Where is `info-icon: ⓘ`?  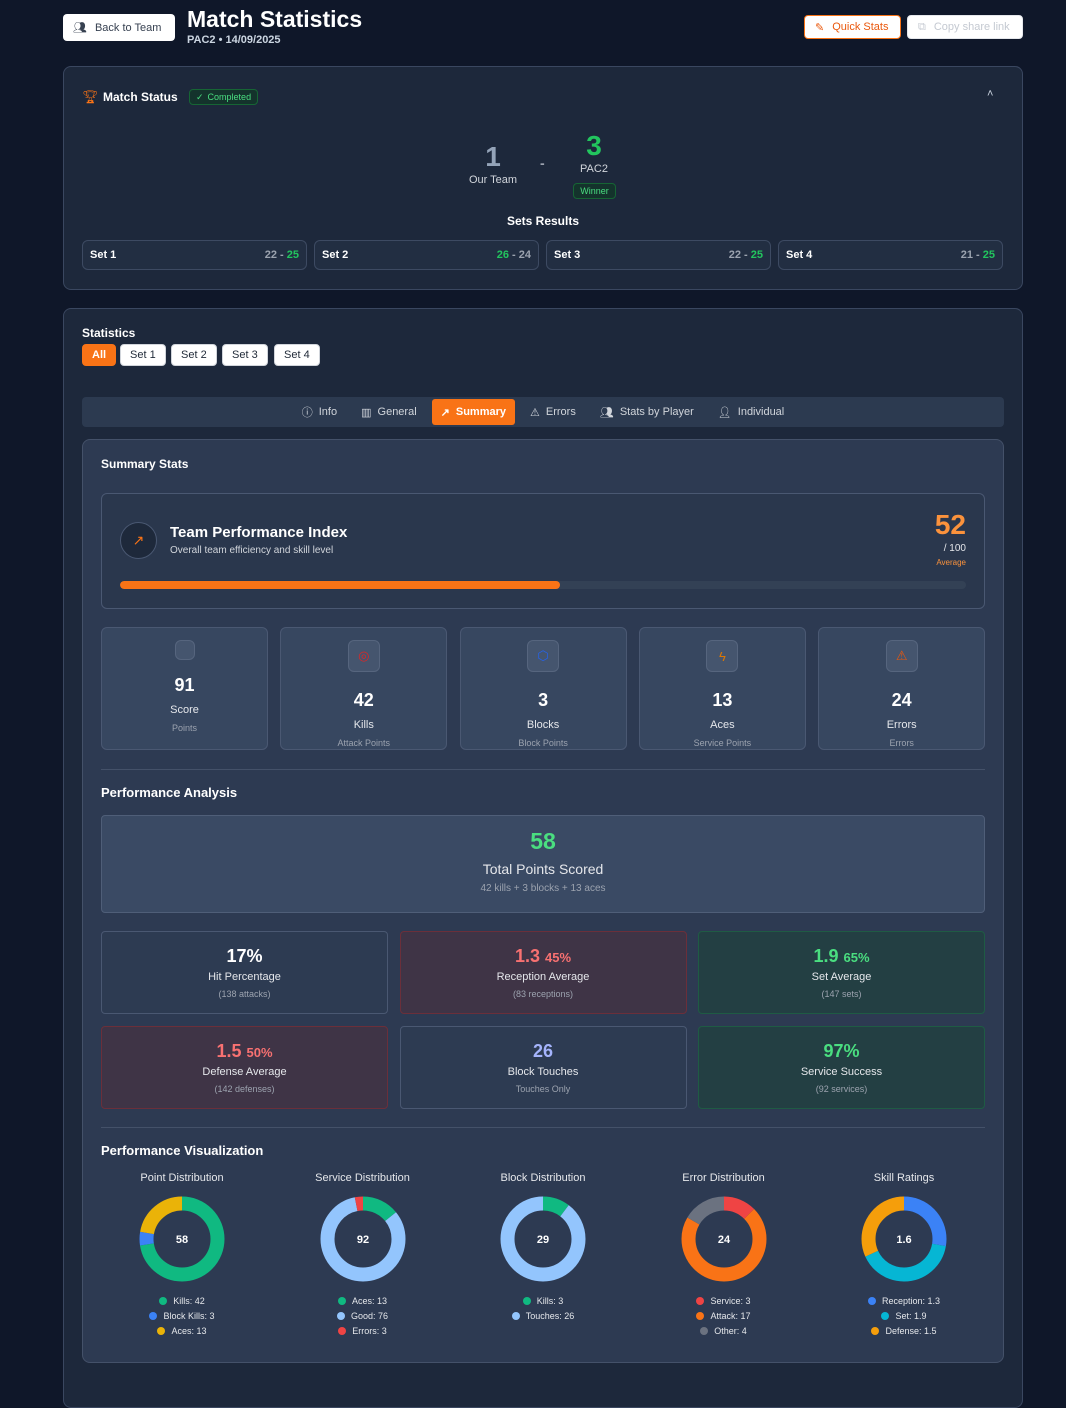 info-icon: ⓘ is located at coordinates (307, 413).